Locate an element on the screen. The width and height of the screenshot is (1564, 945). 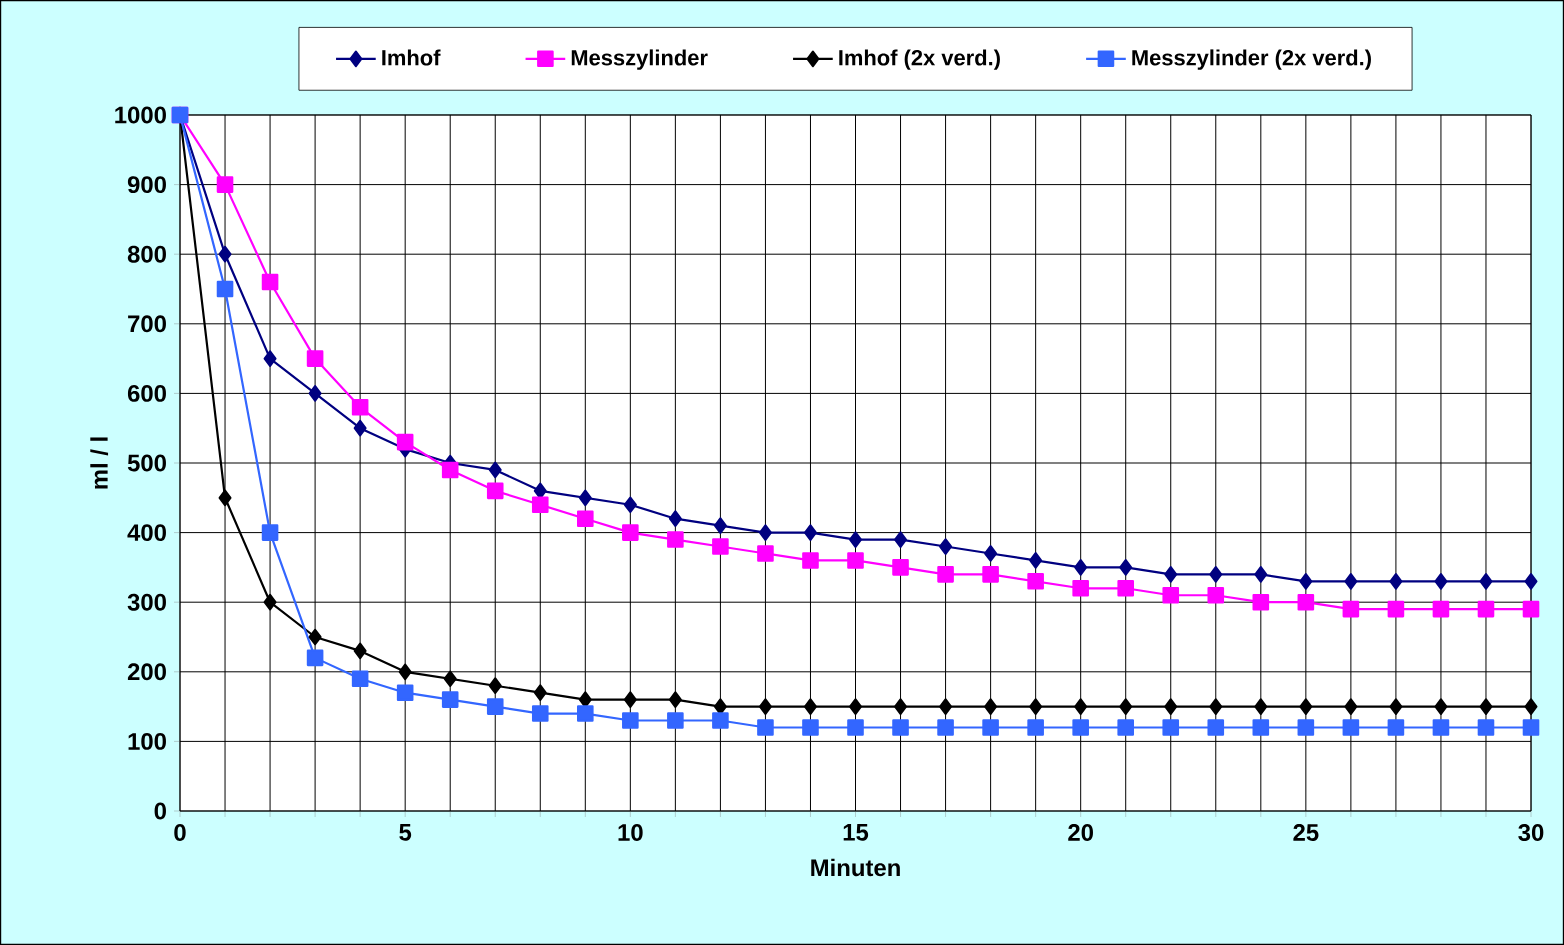
y-tick-label: 400 is located at coordinates (146, 533).